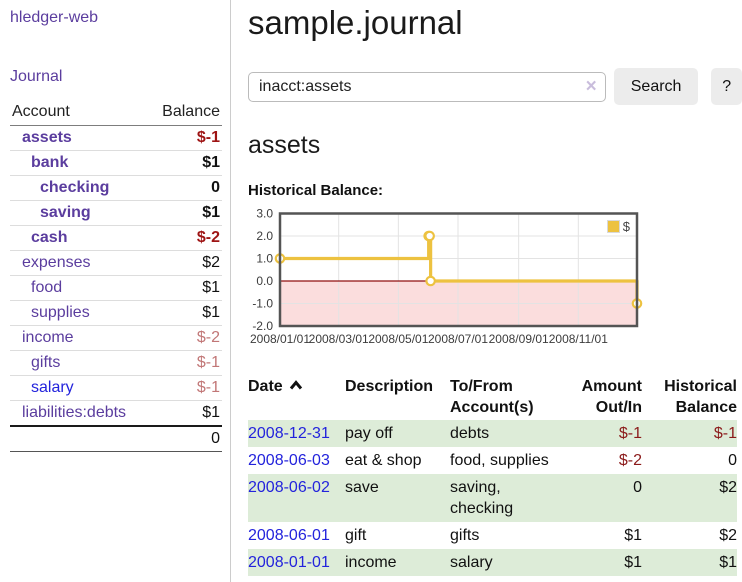  Describe the element at coordinates (116, 163) in the screenshot. I see `account-row: bank $1` at that location.